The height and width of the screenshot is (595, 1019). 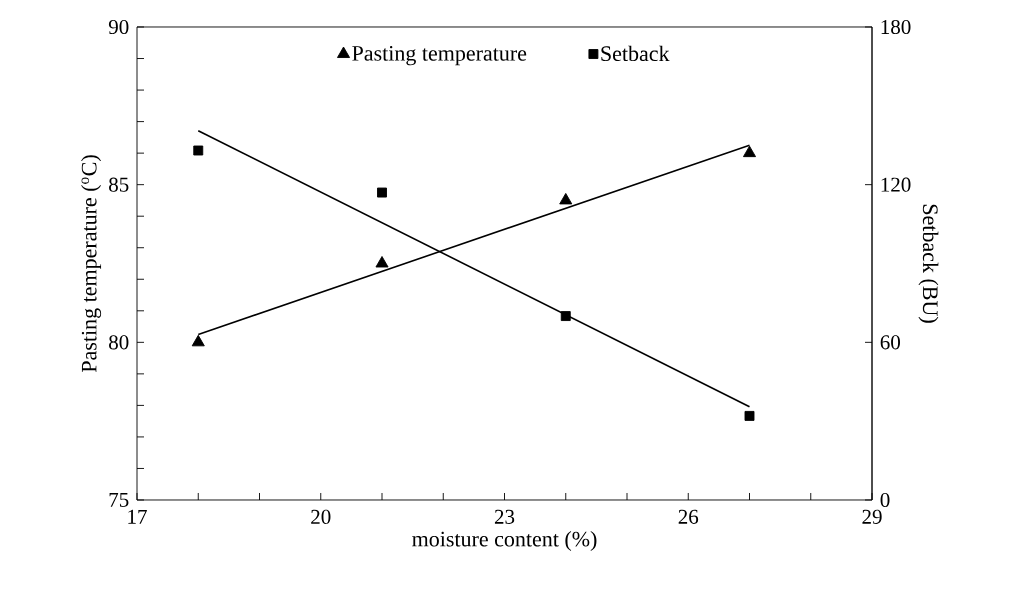 What do you see at coordinates (896, 184) in the screenshot?
I see `y2-tick-label: 120` at bounding box center [896, 184].